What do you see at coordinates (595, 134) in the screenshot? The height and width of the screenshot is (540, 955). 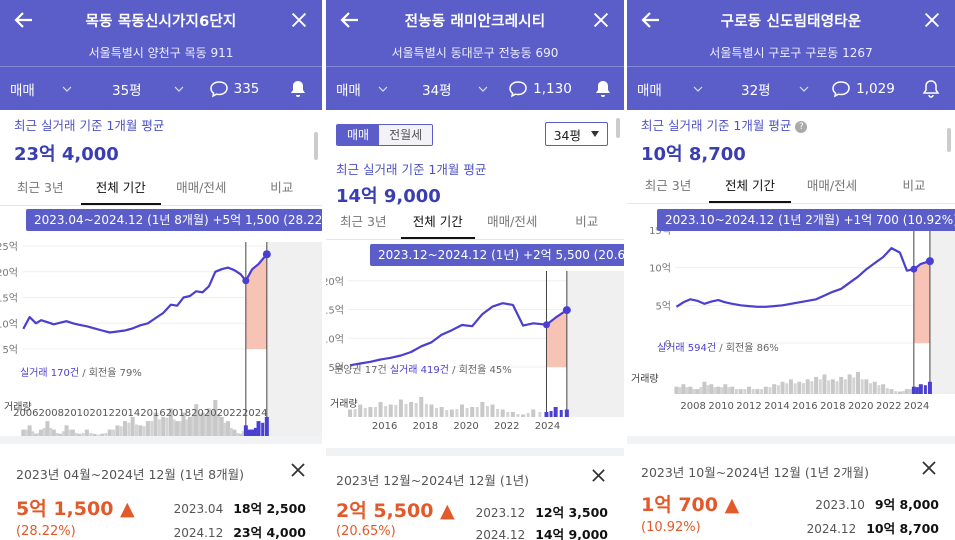 I see `caret-down-icon` at bounding box center [595, 134].